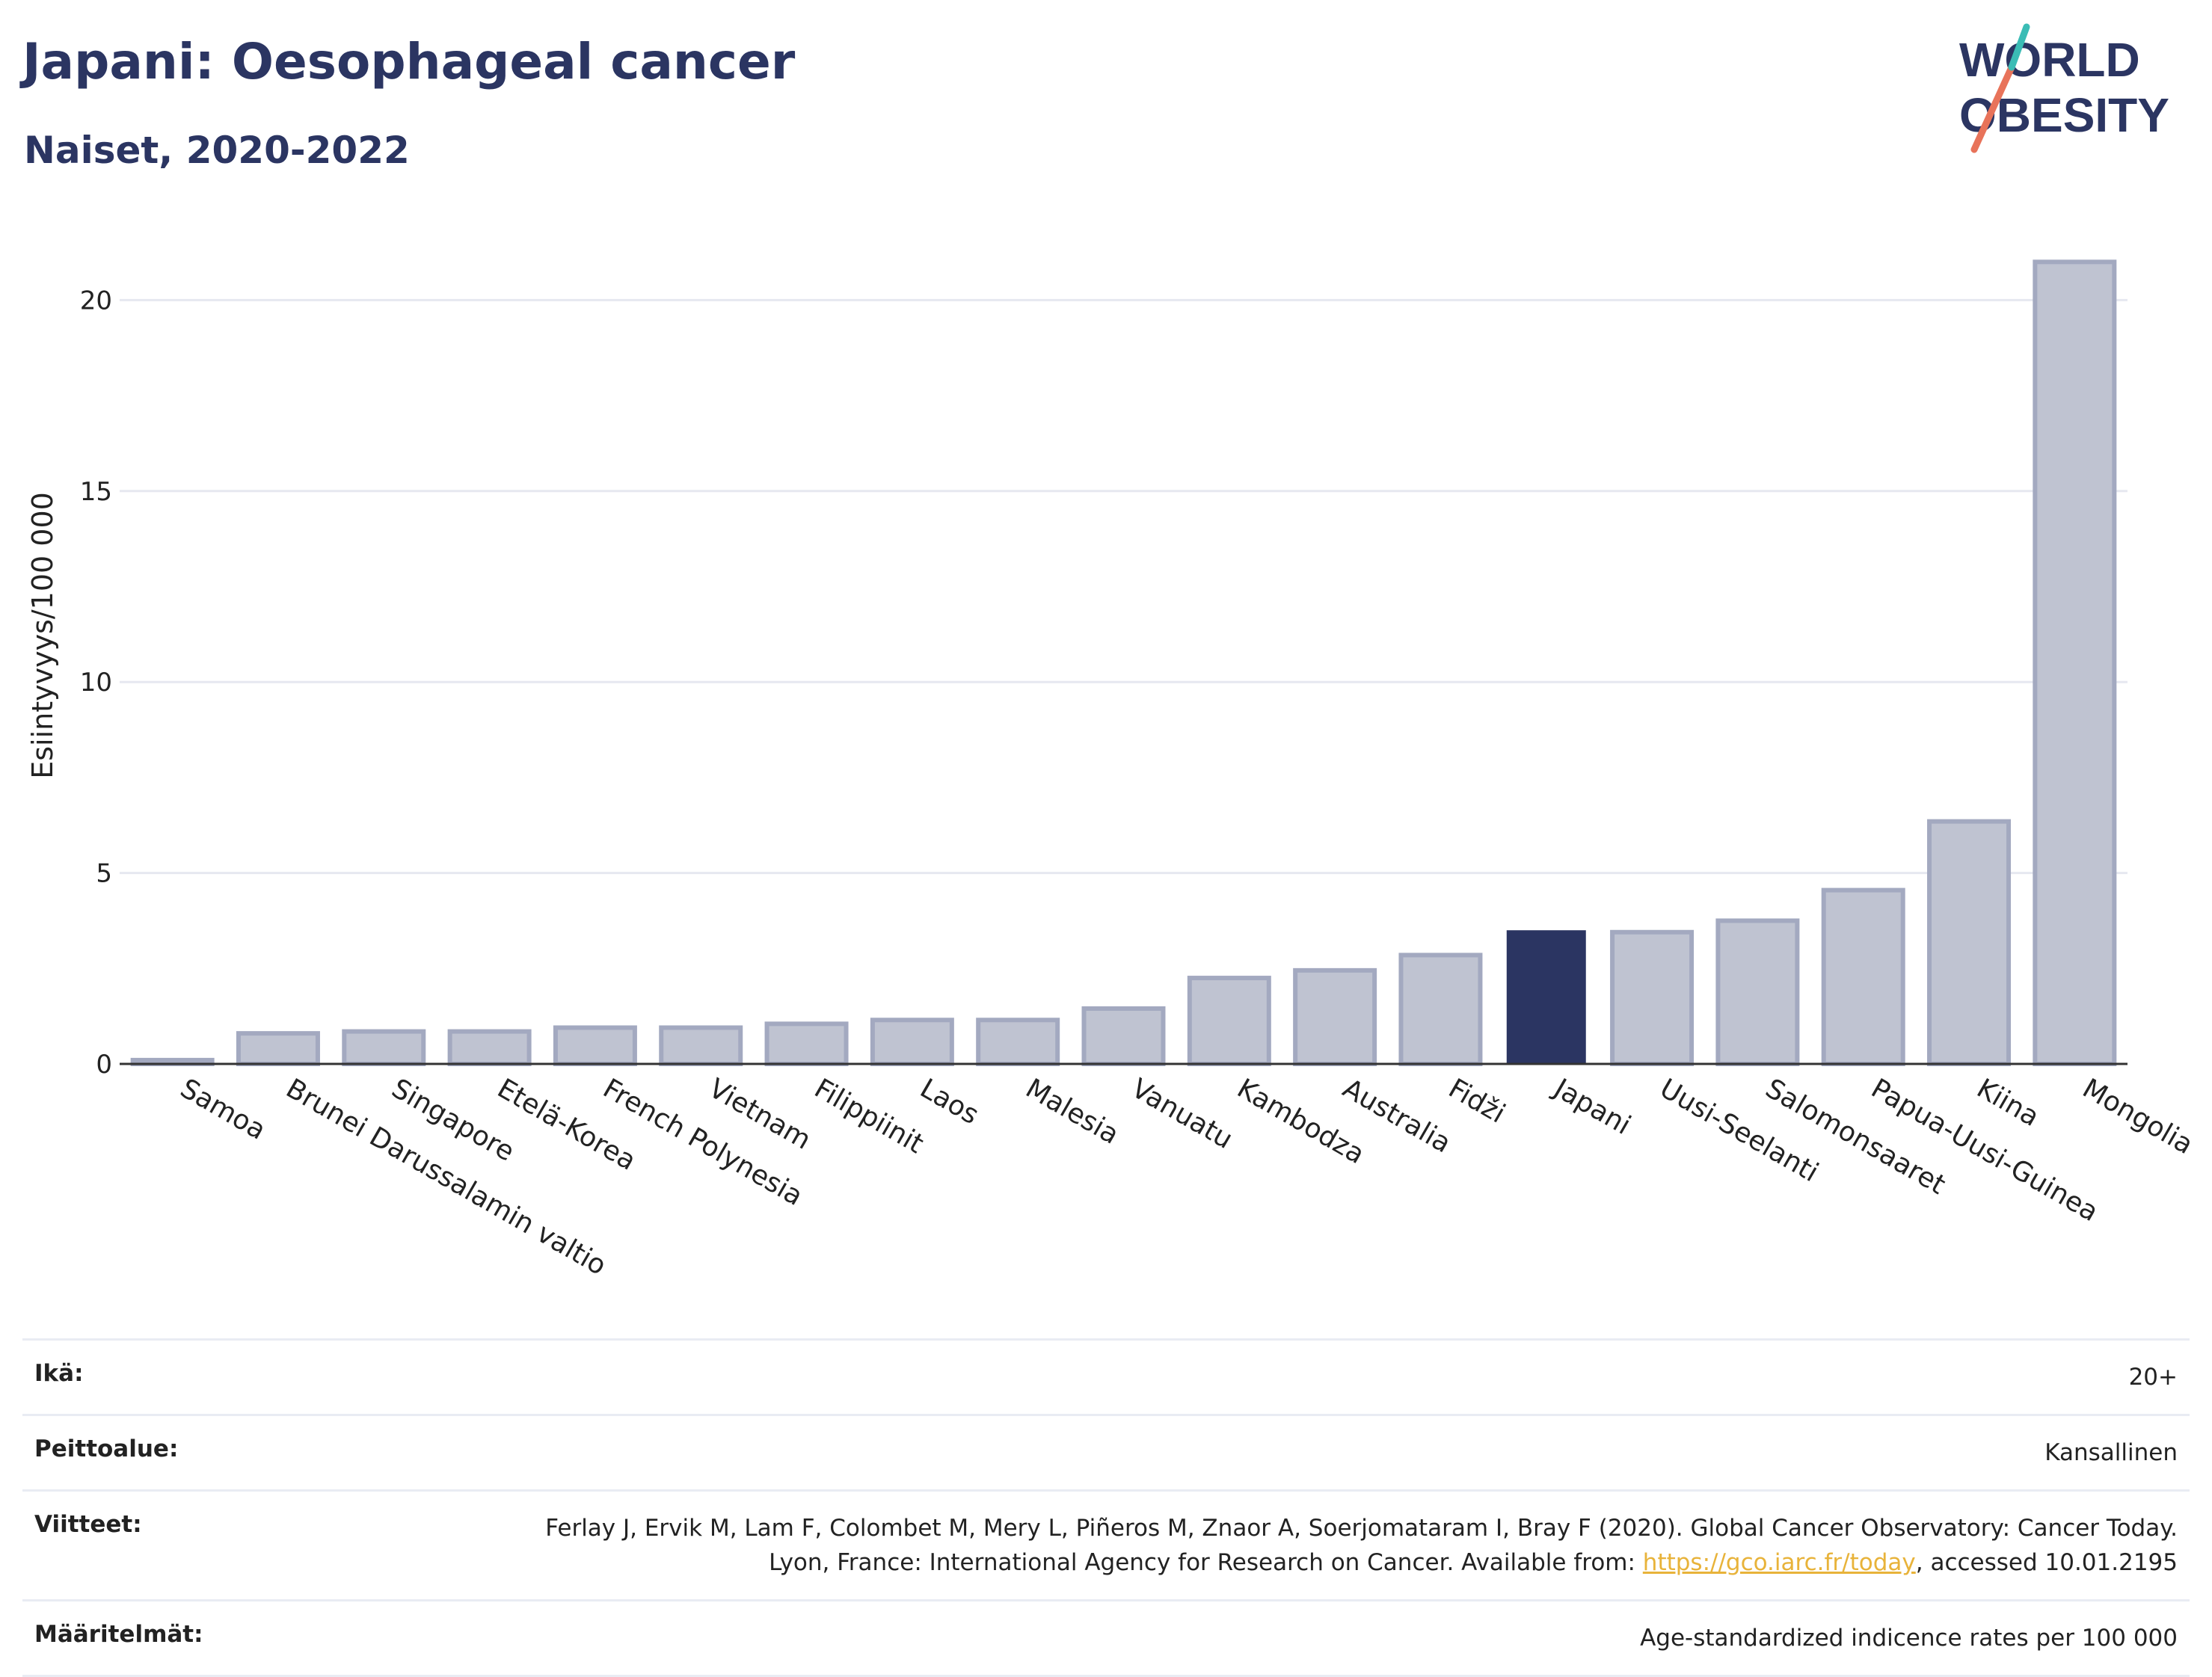 This screenshot has width=2212, height=1677. What do you see at coordinates (2064, 115) in the screenshot?
I see `logo-line-2: OBESITY` at bounding box center [2064, 115].